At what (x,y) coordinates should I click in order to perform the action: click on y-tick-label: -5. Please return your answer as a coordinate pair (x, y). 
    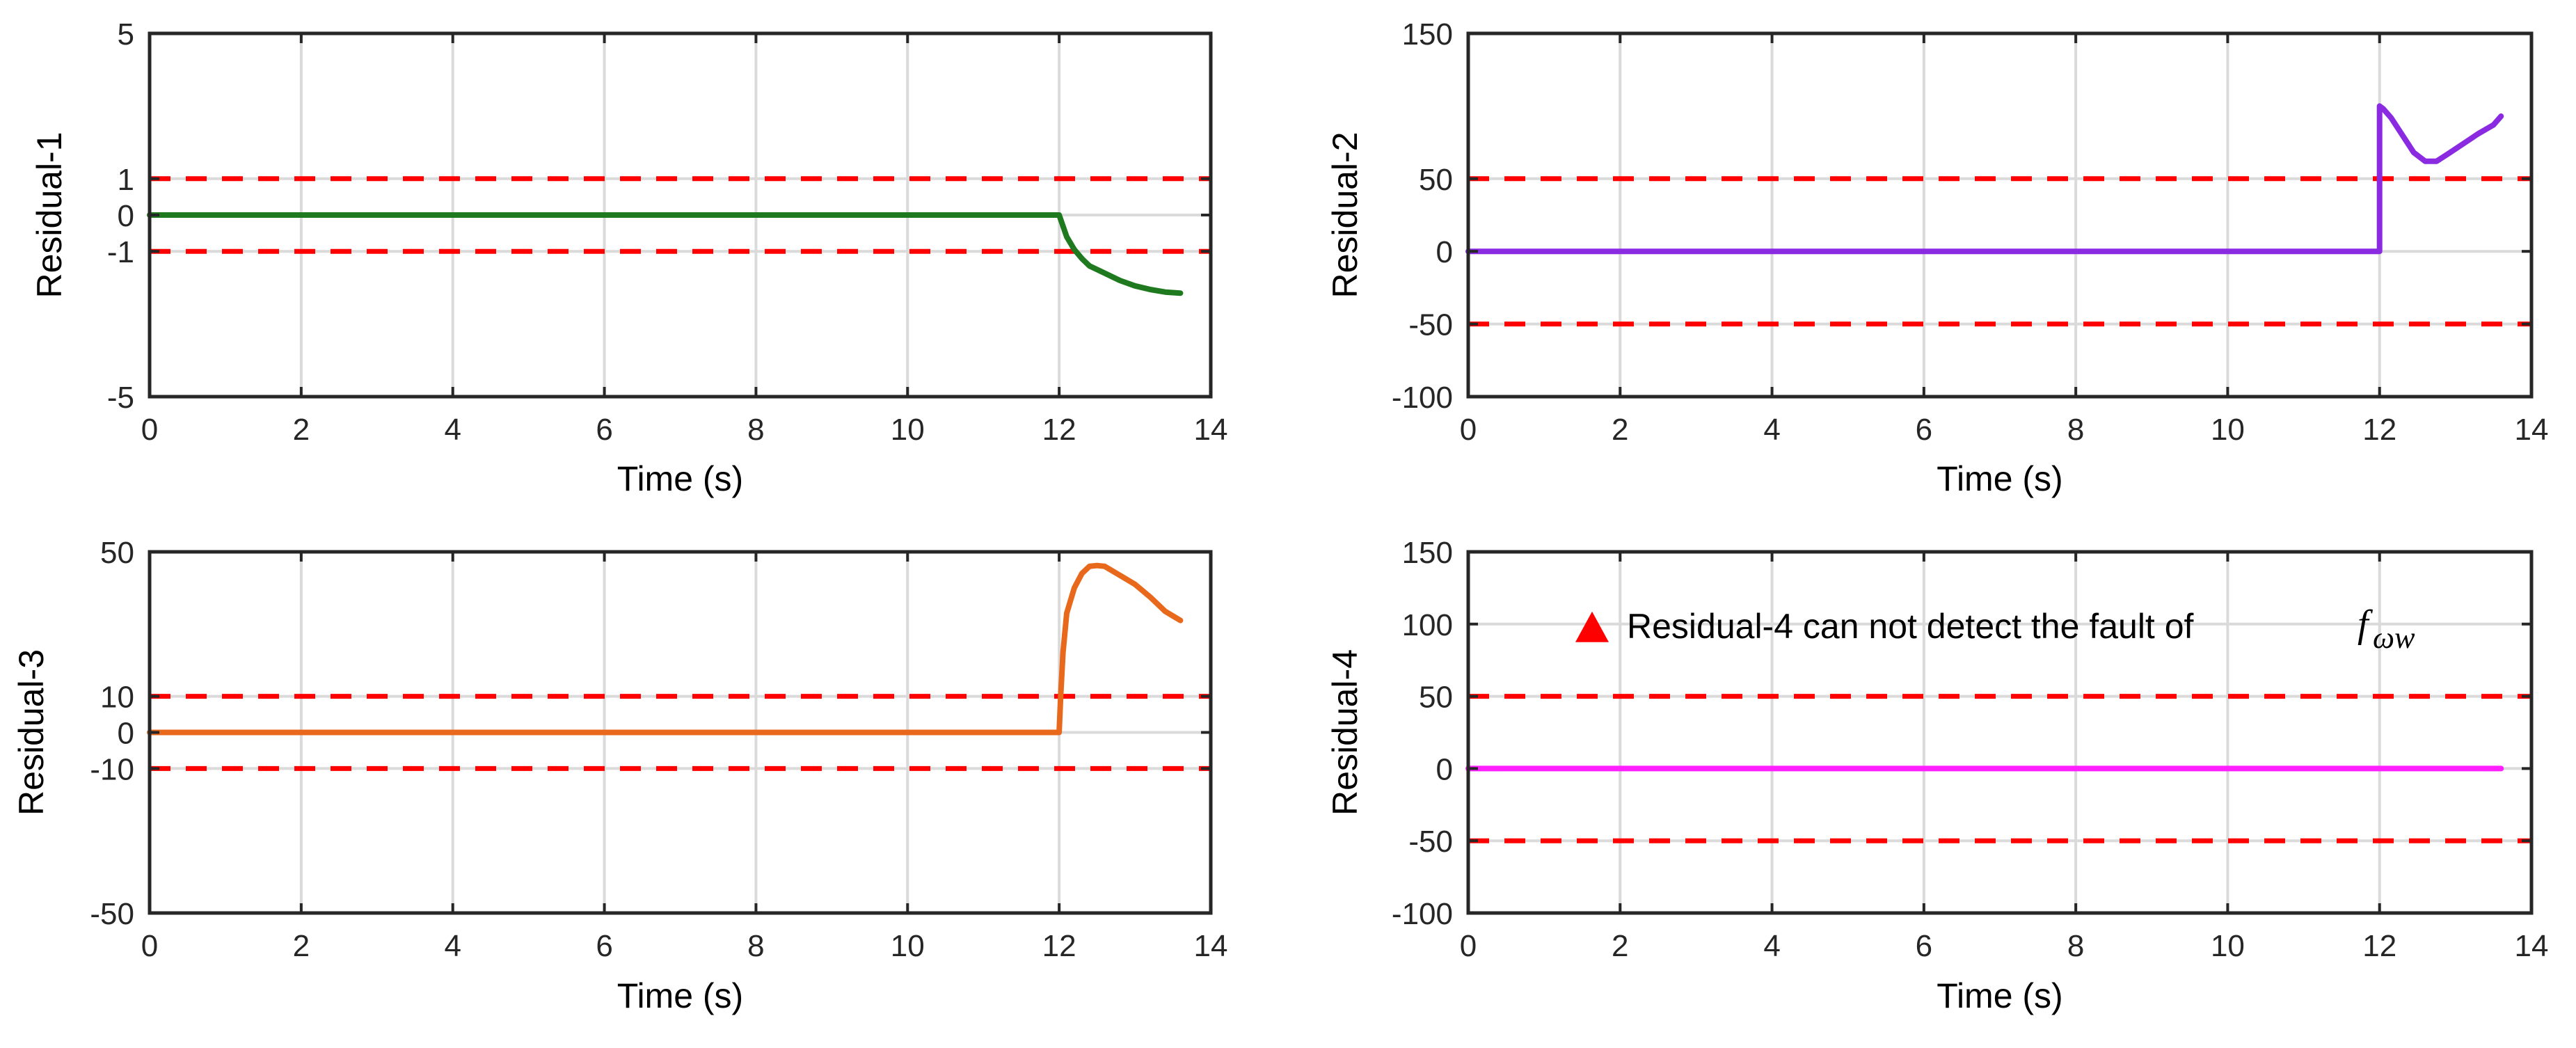
    Looking at the image, I should click on (120, 398).